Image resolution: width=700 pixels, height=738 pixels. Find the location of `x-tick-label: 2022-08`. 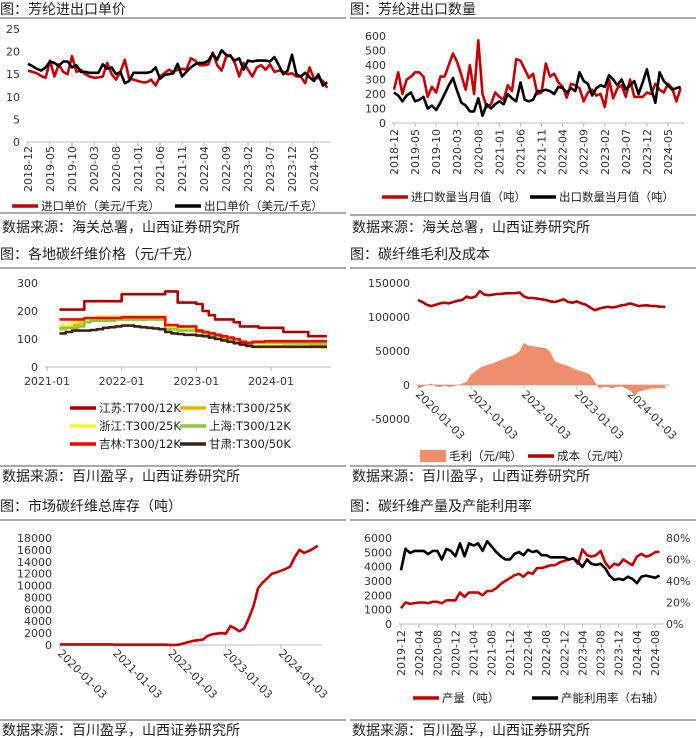

x-tick-label: 2022-08 is located at coordinates (546, 653).